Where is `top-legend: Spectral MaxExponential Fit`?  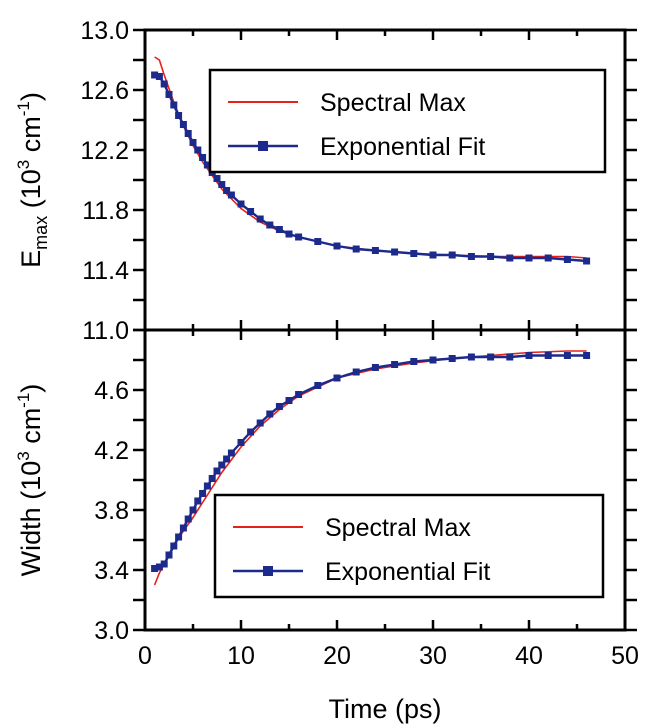 top-legend: Spectral MaxExponential Fit is located at coordinates (407, 121).